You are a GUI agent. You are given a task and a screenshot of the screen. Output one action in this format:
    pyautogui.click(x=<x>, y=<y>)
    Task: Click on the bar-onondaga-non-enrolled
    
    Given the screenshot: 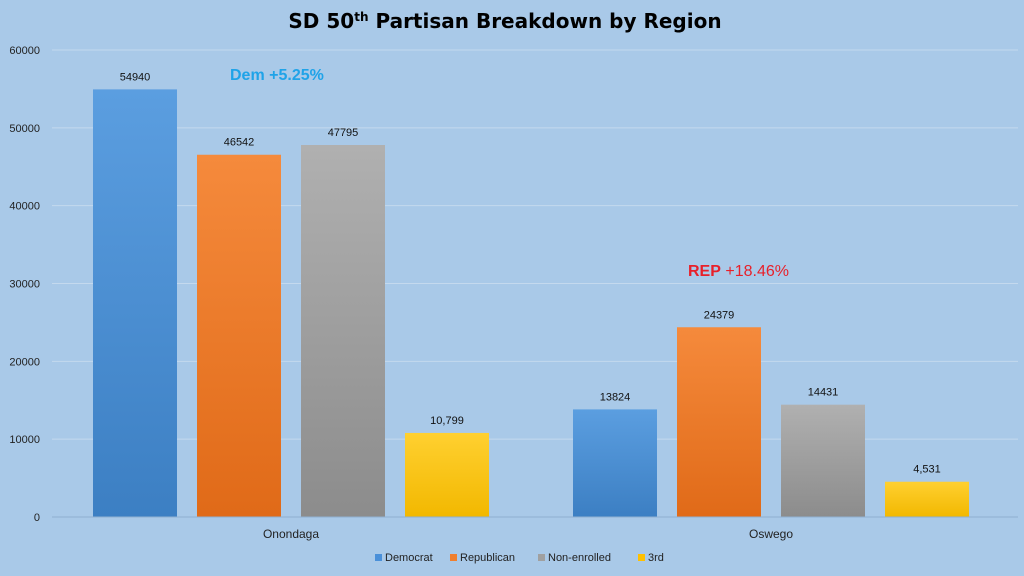 What is the action you would take?
    pyautogui.click(x=343, y=330)
    